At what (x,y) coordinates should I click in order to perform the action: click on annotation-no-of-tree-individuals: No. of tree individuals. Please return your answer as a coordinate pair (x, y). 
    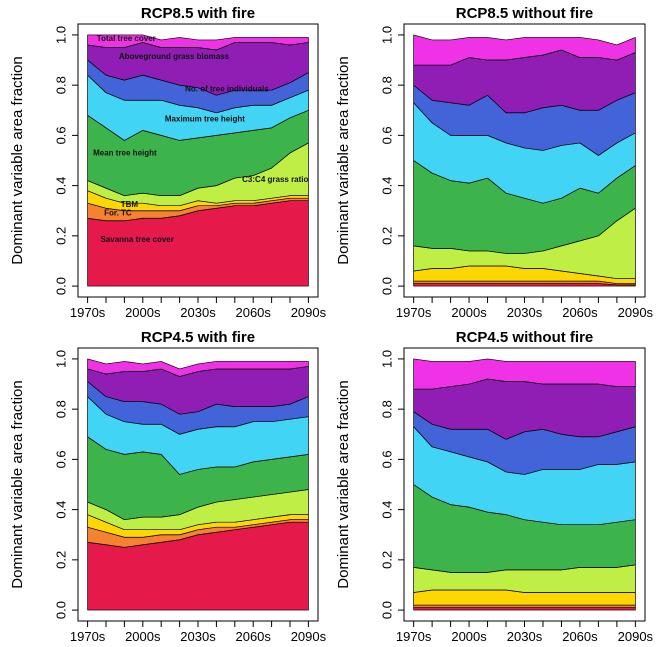
    Looking at the image, I should click on (227, 88).